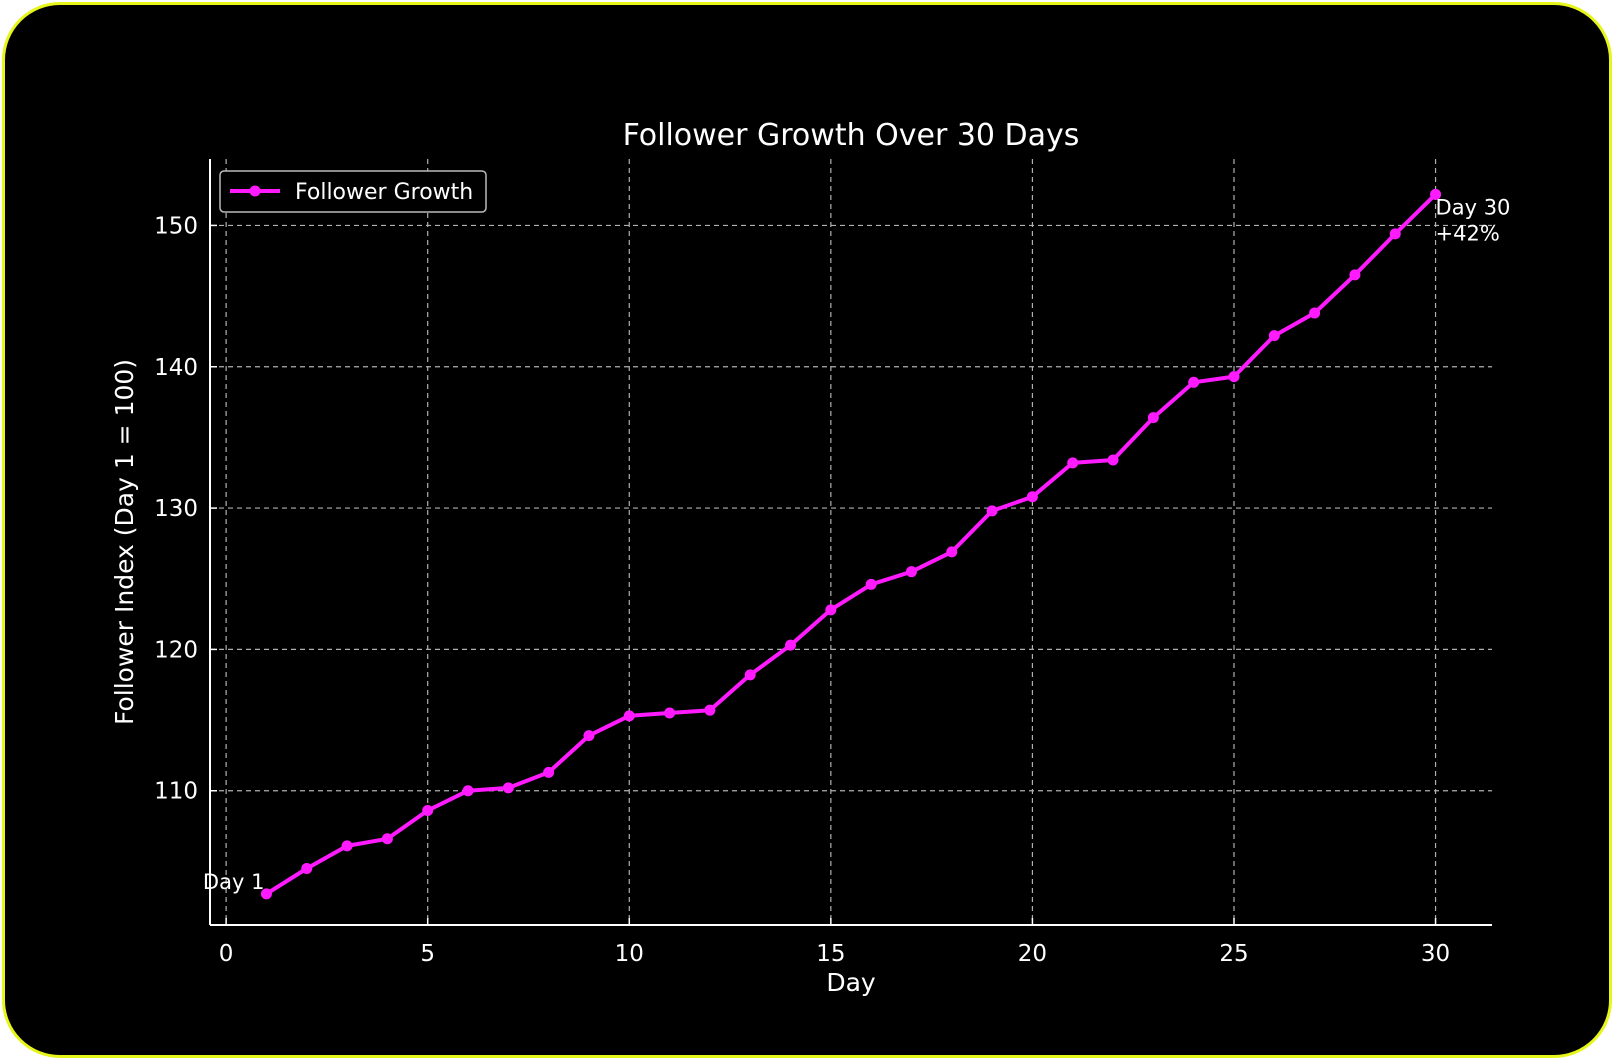  I want to click on y-tick-label: 130, so click(176, 509).